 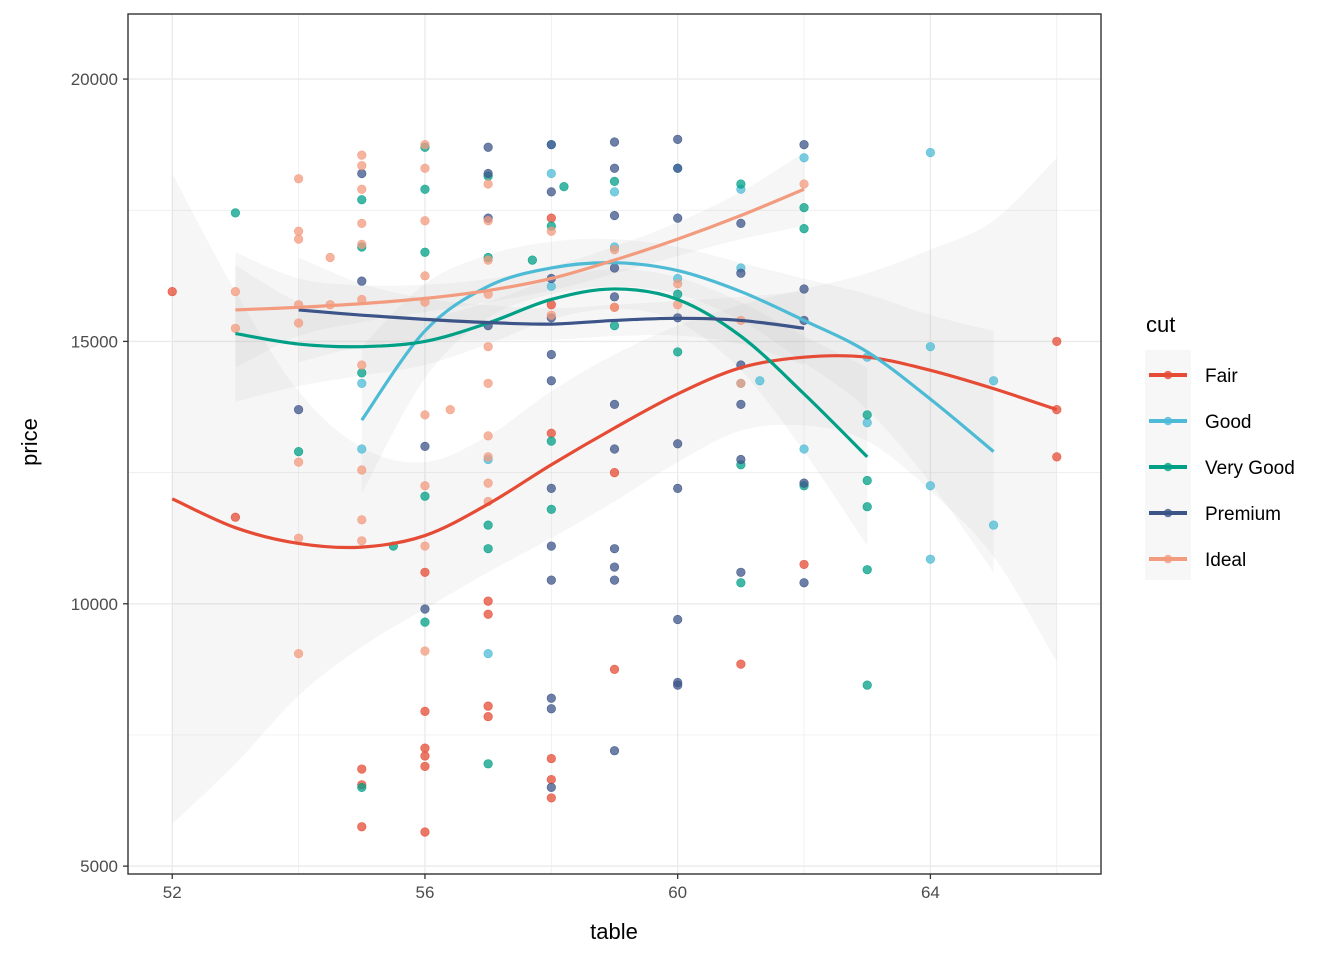 I want to click on legend: cut Fair Good Very Good Premium Ideal, so click(x=1220, y=446).